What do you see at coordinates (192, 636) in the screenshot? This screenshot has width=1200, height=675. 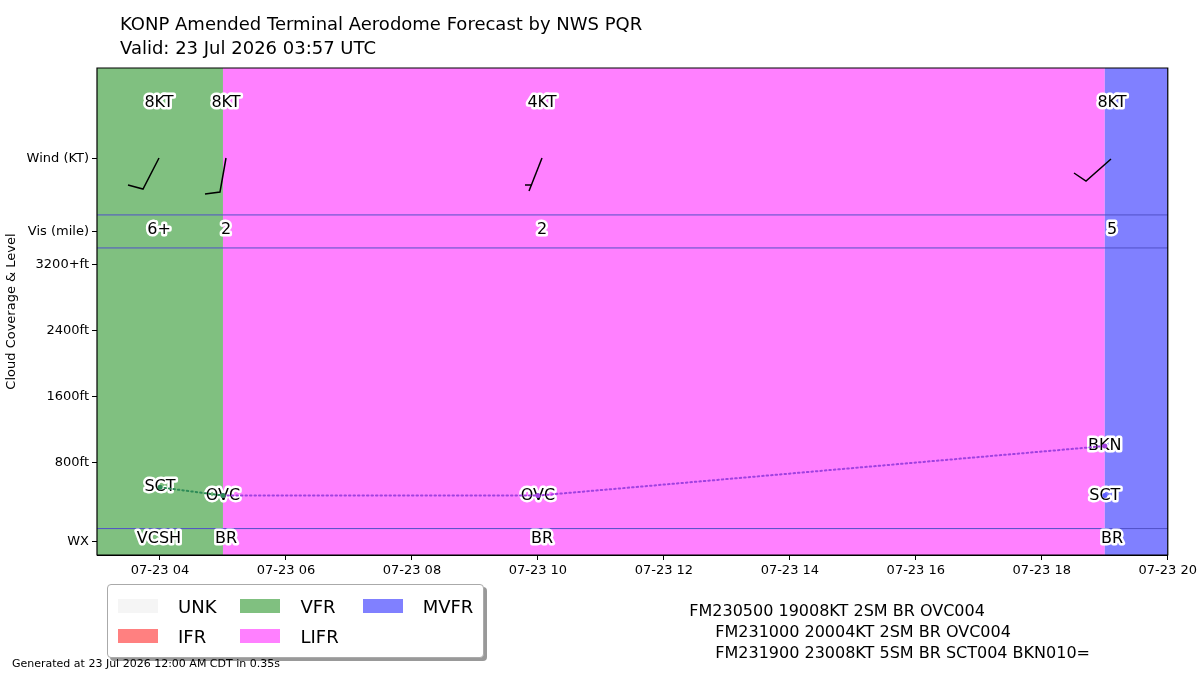 I see `legend-label: IFR` at bounding box center [192, 636].